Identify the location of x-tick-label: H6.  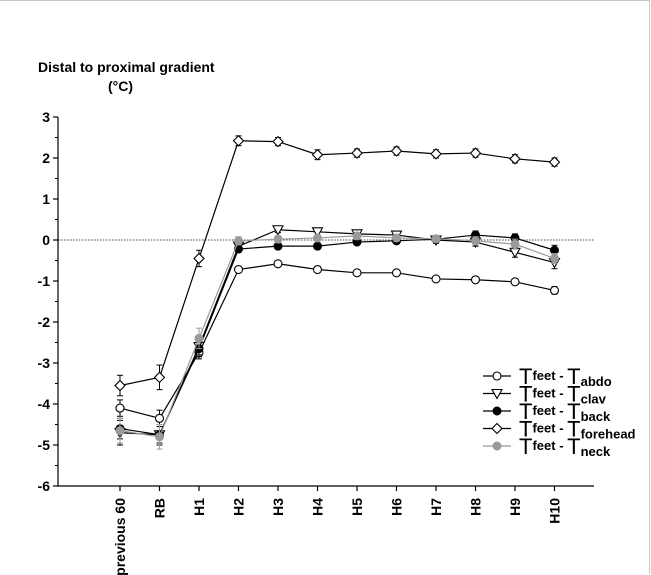
(397, 507).